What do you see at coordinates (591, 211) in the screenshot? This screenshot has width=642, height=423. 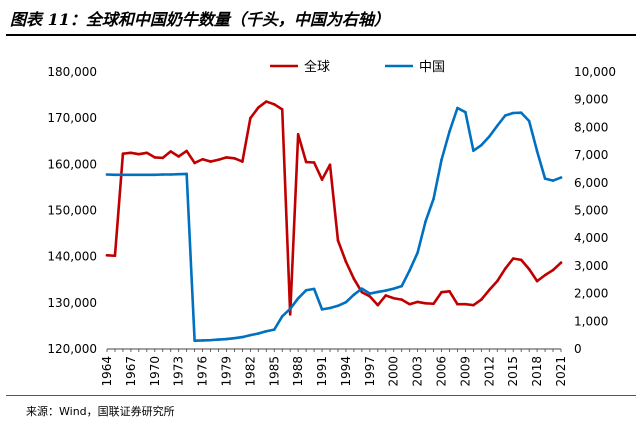 I see `right-axis-tick-label: 5,000` at bounding box center [591, 211].